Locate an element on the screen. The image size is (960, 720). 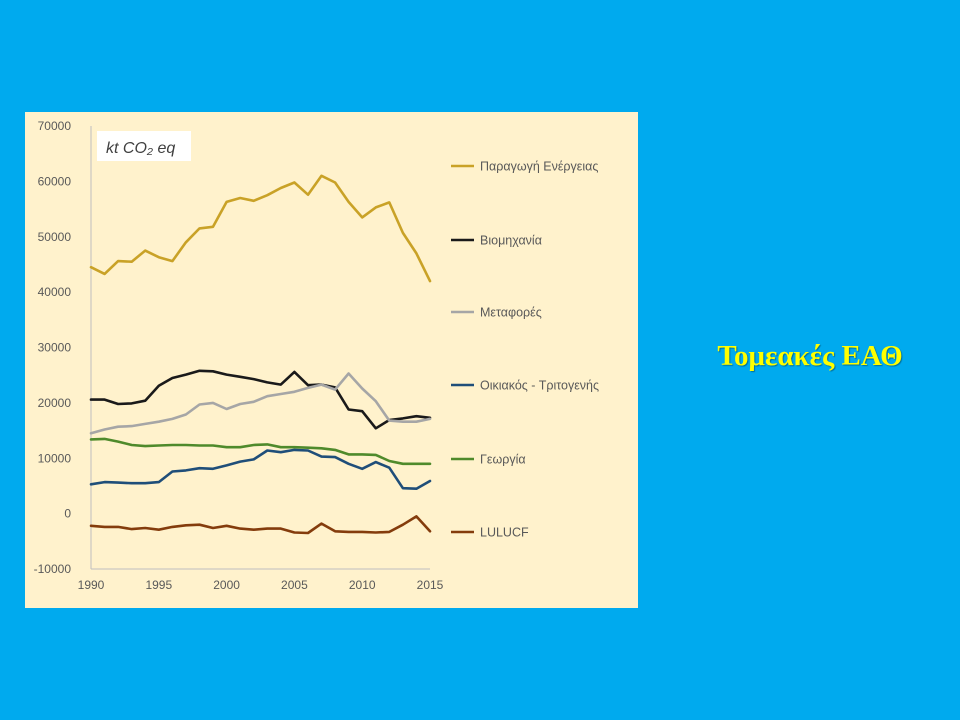
x-tick-label: 2005 is located at coordinates (294, 585).